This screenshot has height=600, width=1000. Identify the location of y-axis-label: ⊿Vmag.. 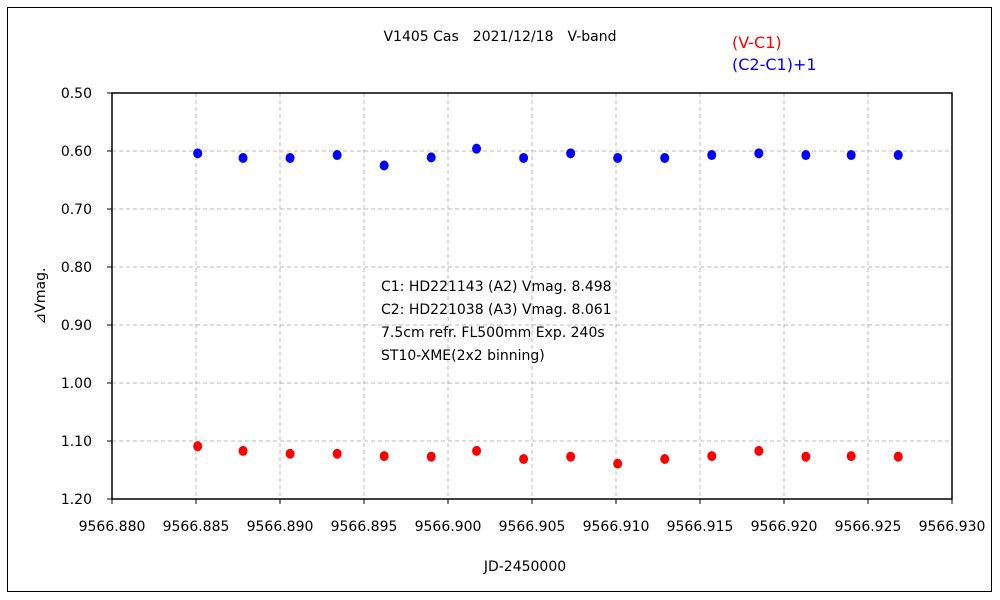
(41, 296).